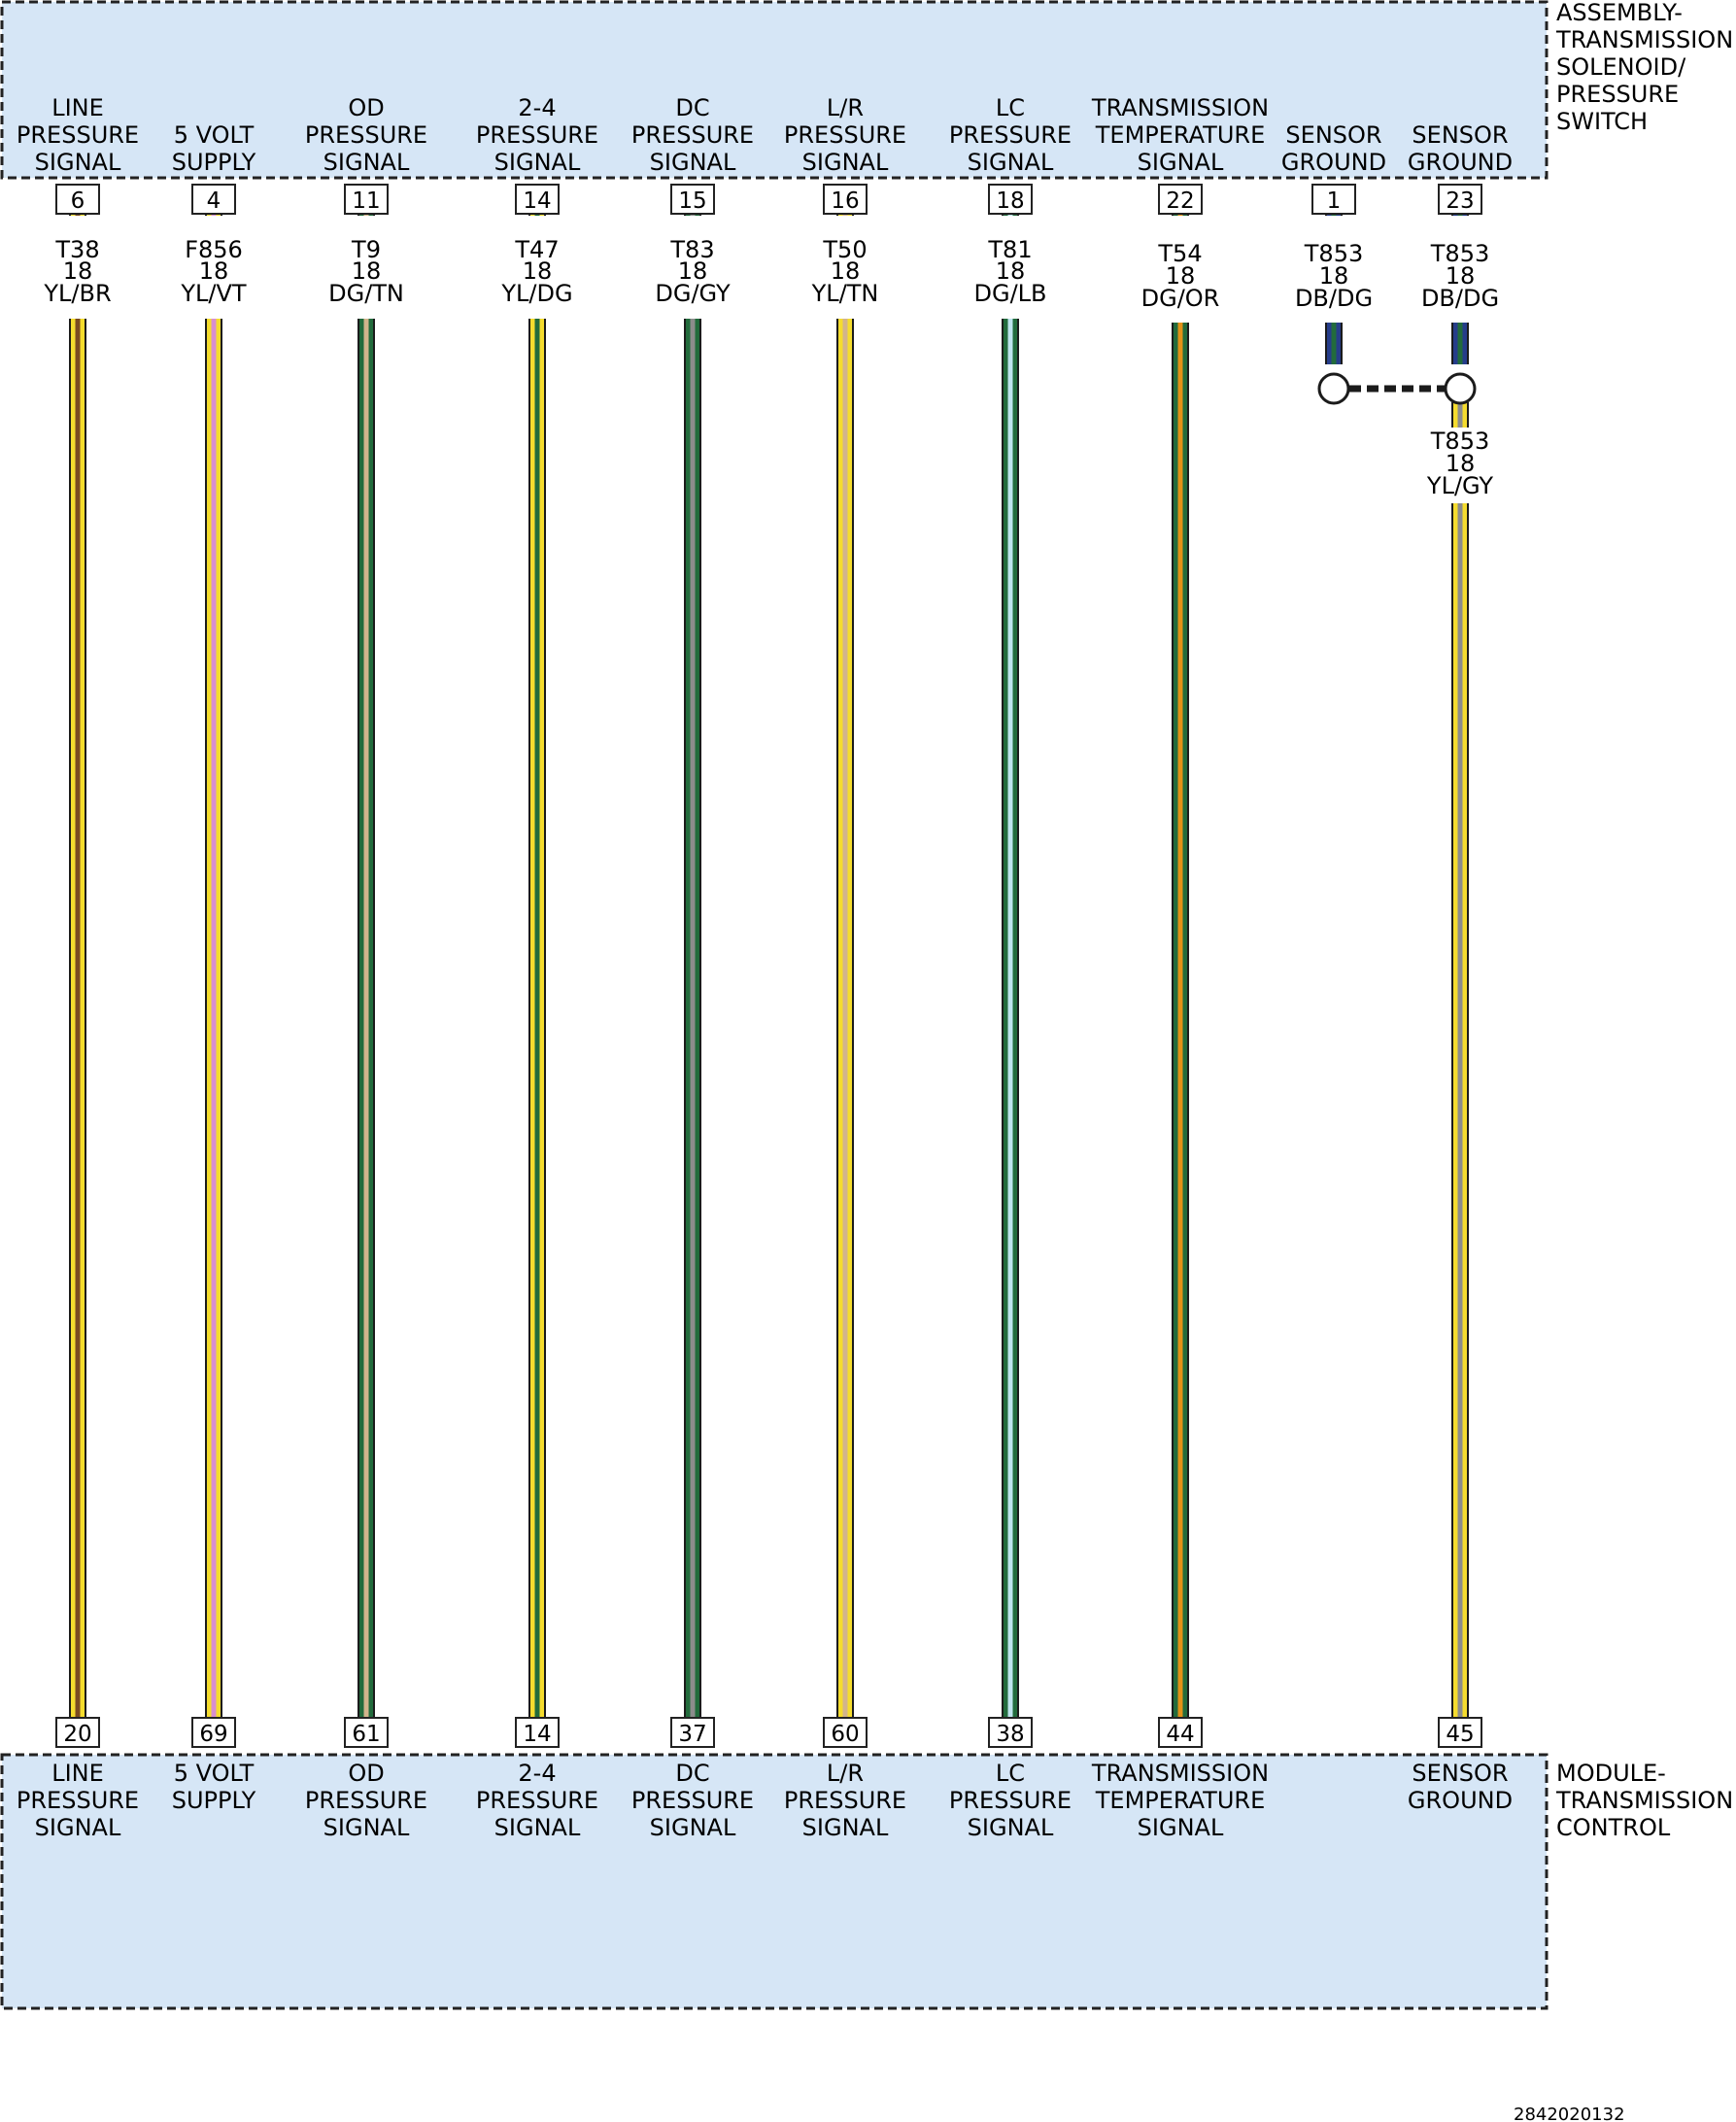  What do you see at coordinates (845, 107) in the screenshot?
I see `top-label-lr-pressure: L/R` at bounding box center [845, 107].